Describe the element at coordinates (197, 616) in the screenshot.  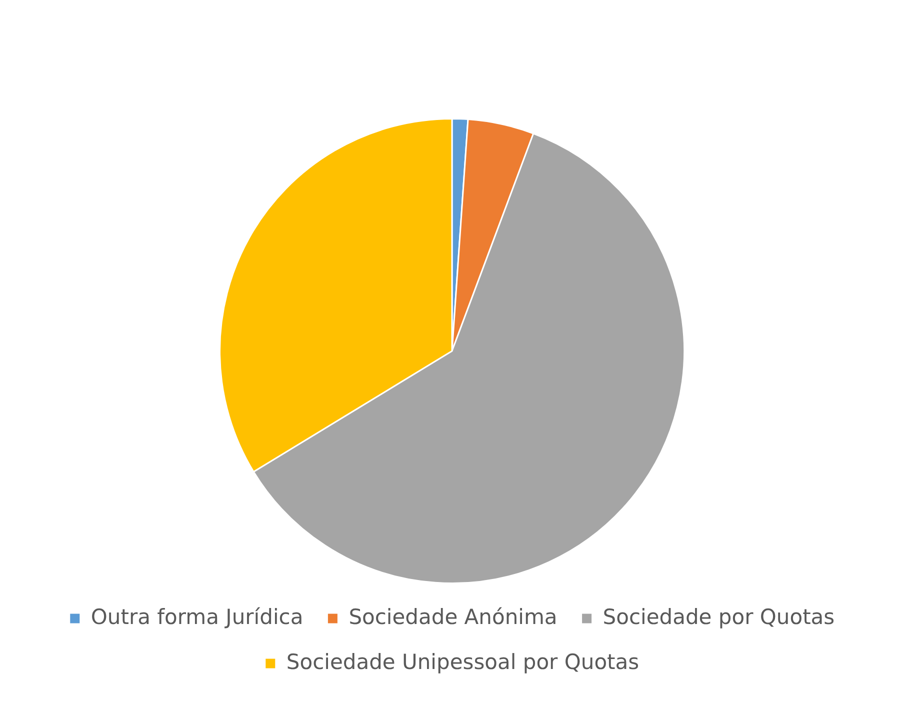
I see `legend-label: Outra forma Jurídica` at that location.